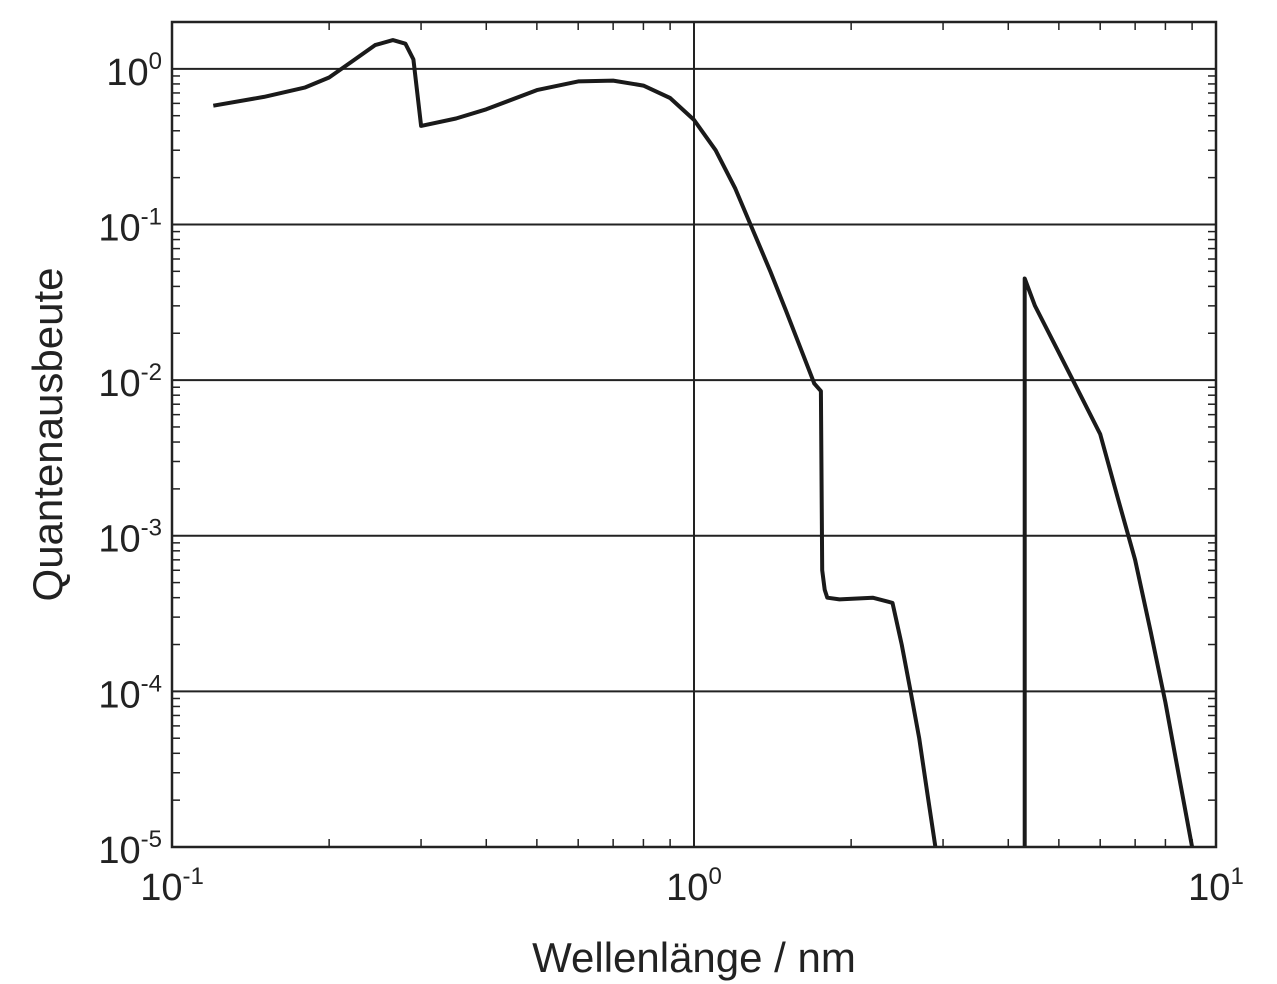 The image size is (1277, 984). Describe the element at coordinates (134, 71) in the screenshot. I see `y-tick-label: 10⁰` at that location.